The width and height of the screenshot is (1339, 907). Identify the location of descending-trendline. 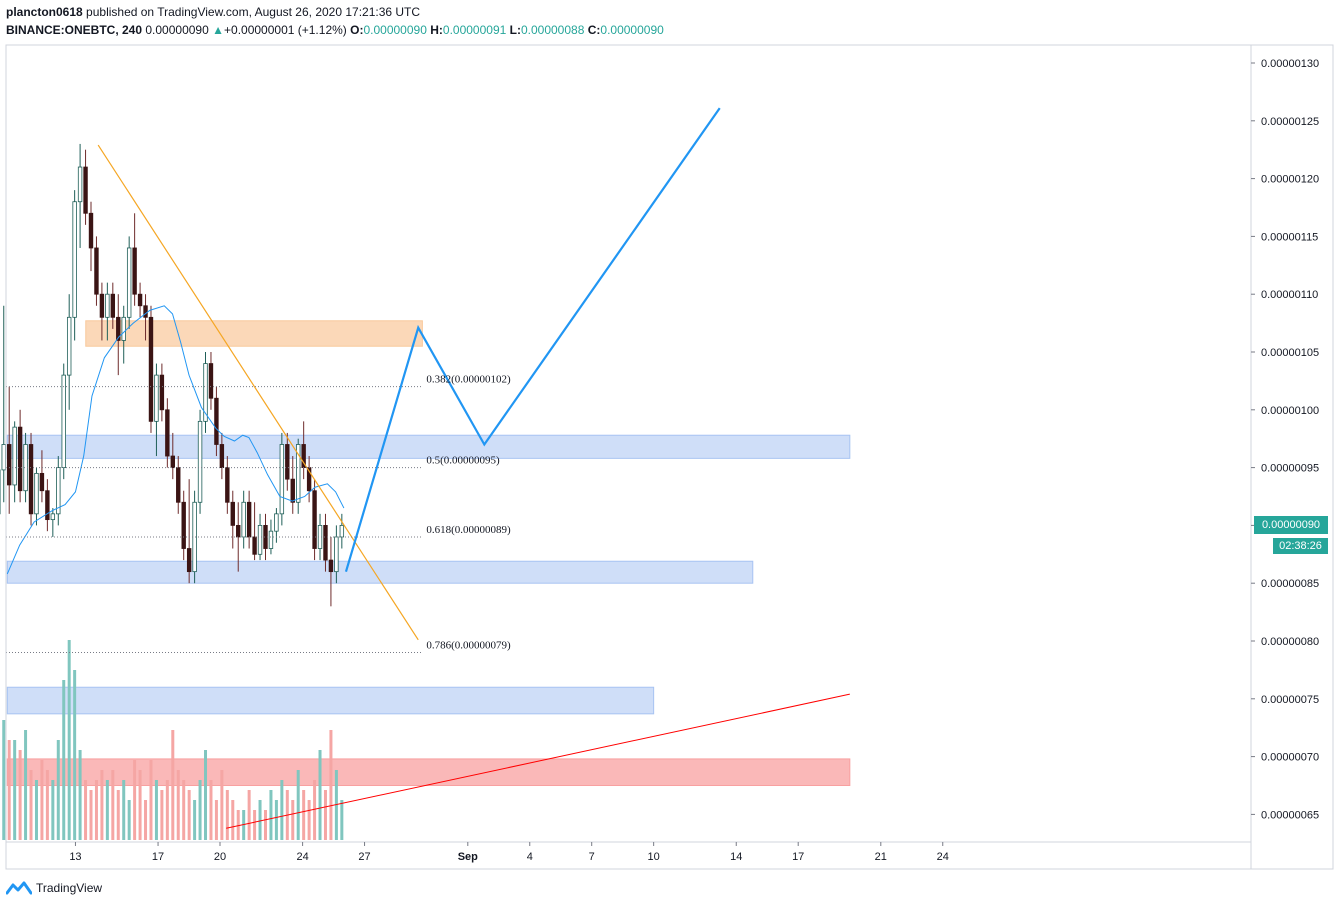
(258, 392).